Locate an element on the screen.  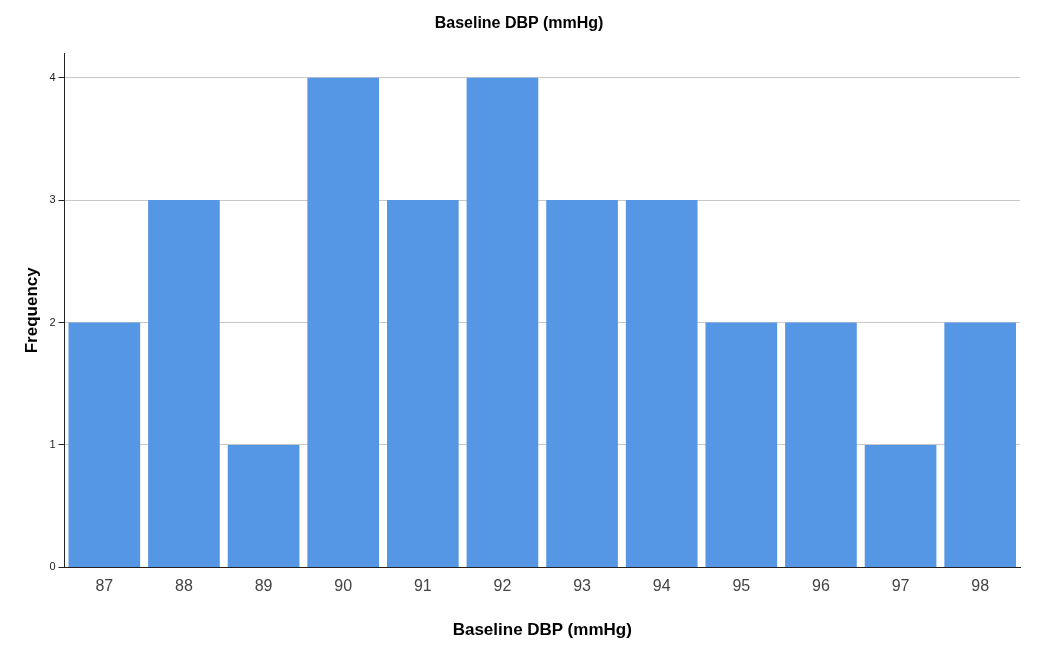
y-axis-title: Frequency is located at coordinates (31, 310).